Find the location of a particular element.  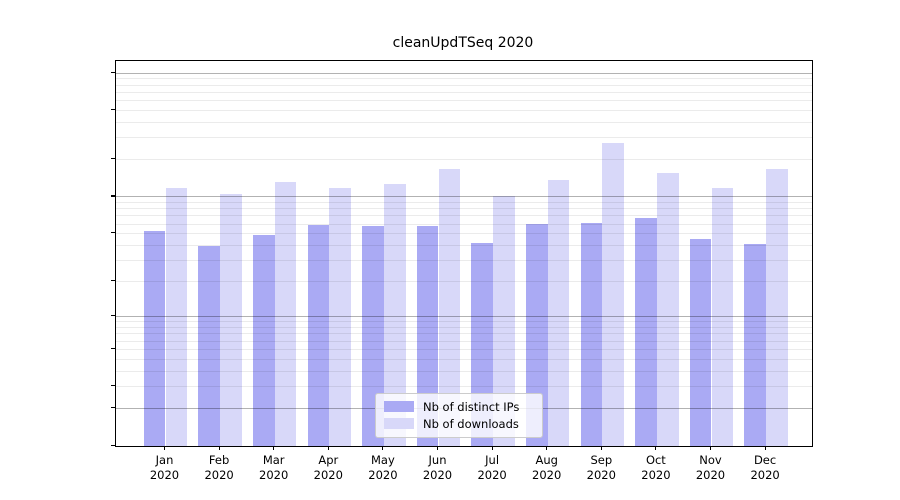

bar-may-distinct-ips is located at coordinates (373, 336).